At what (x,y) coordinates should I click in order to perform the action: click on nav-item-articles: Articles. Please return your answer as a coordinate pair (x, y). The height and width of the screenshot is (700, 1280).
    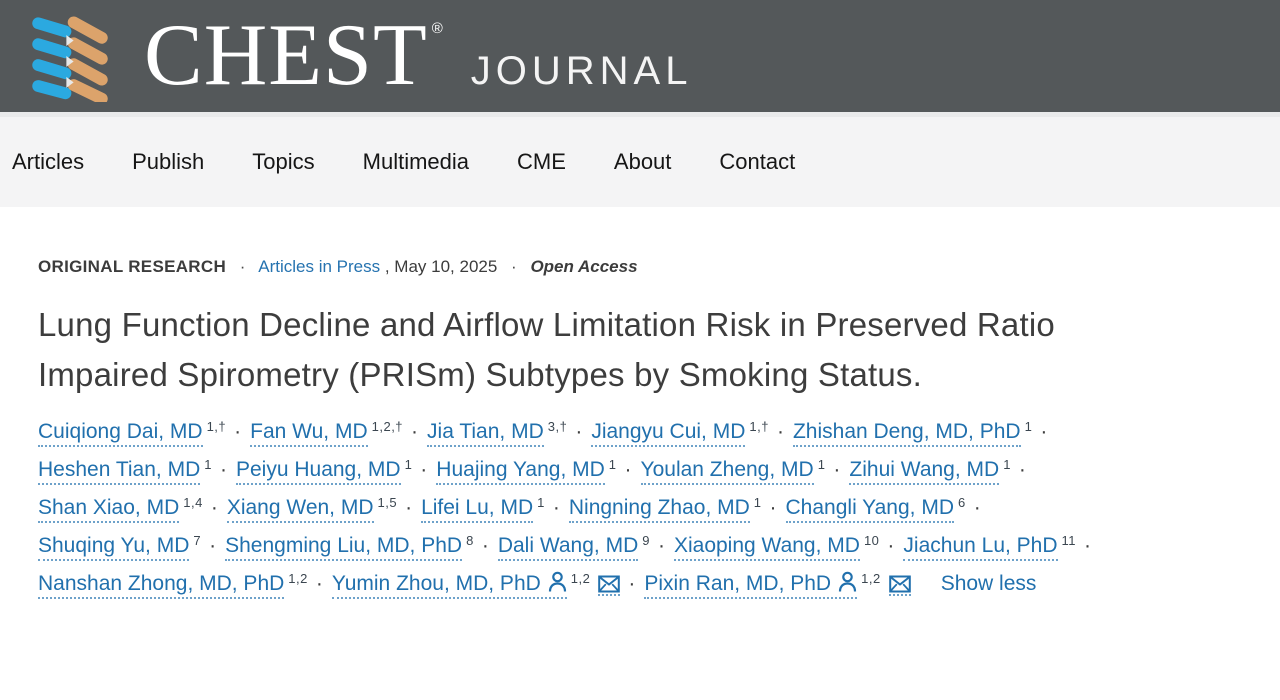
    Looking at the image, I should click on (48, 161).